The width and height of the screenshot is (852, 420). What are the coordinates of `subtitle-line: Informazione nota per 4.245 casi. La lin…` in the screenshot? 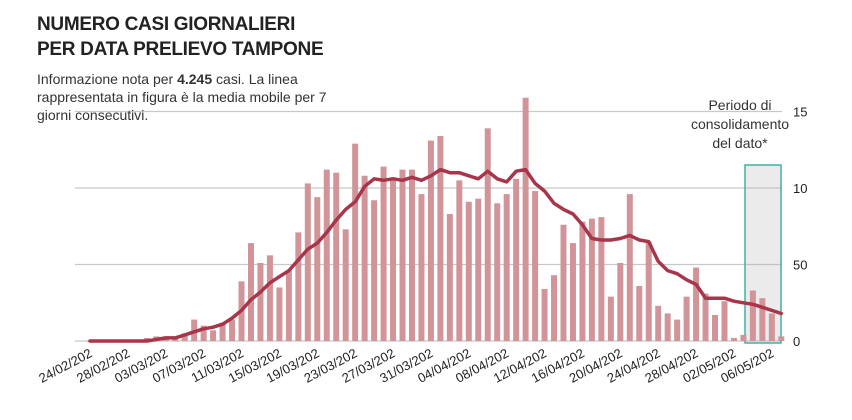 It's located at (182, 79).